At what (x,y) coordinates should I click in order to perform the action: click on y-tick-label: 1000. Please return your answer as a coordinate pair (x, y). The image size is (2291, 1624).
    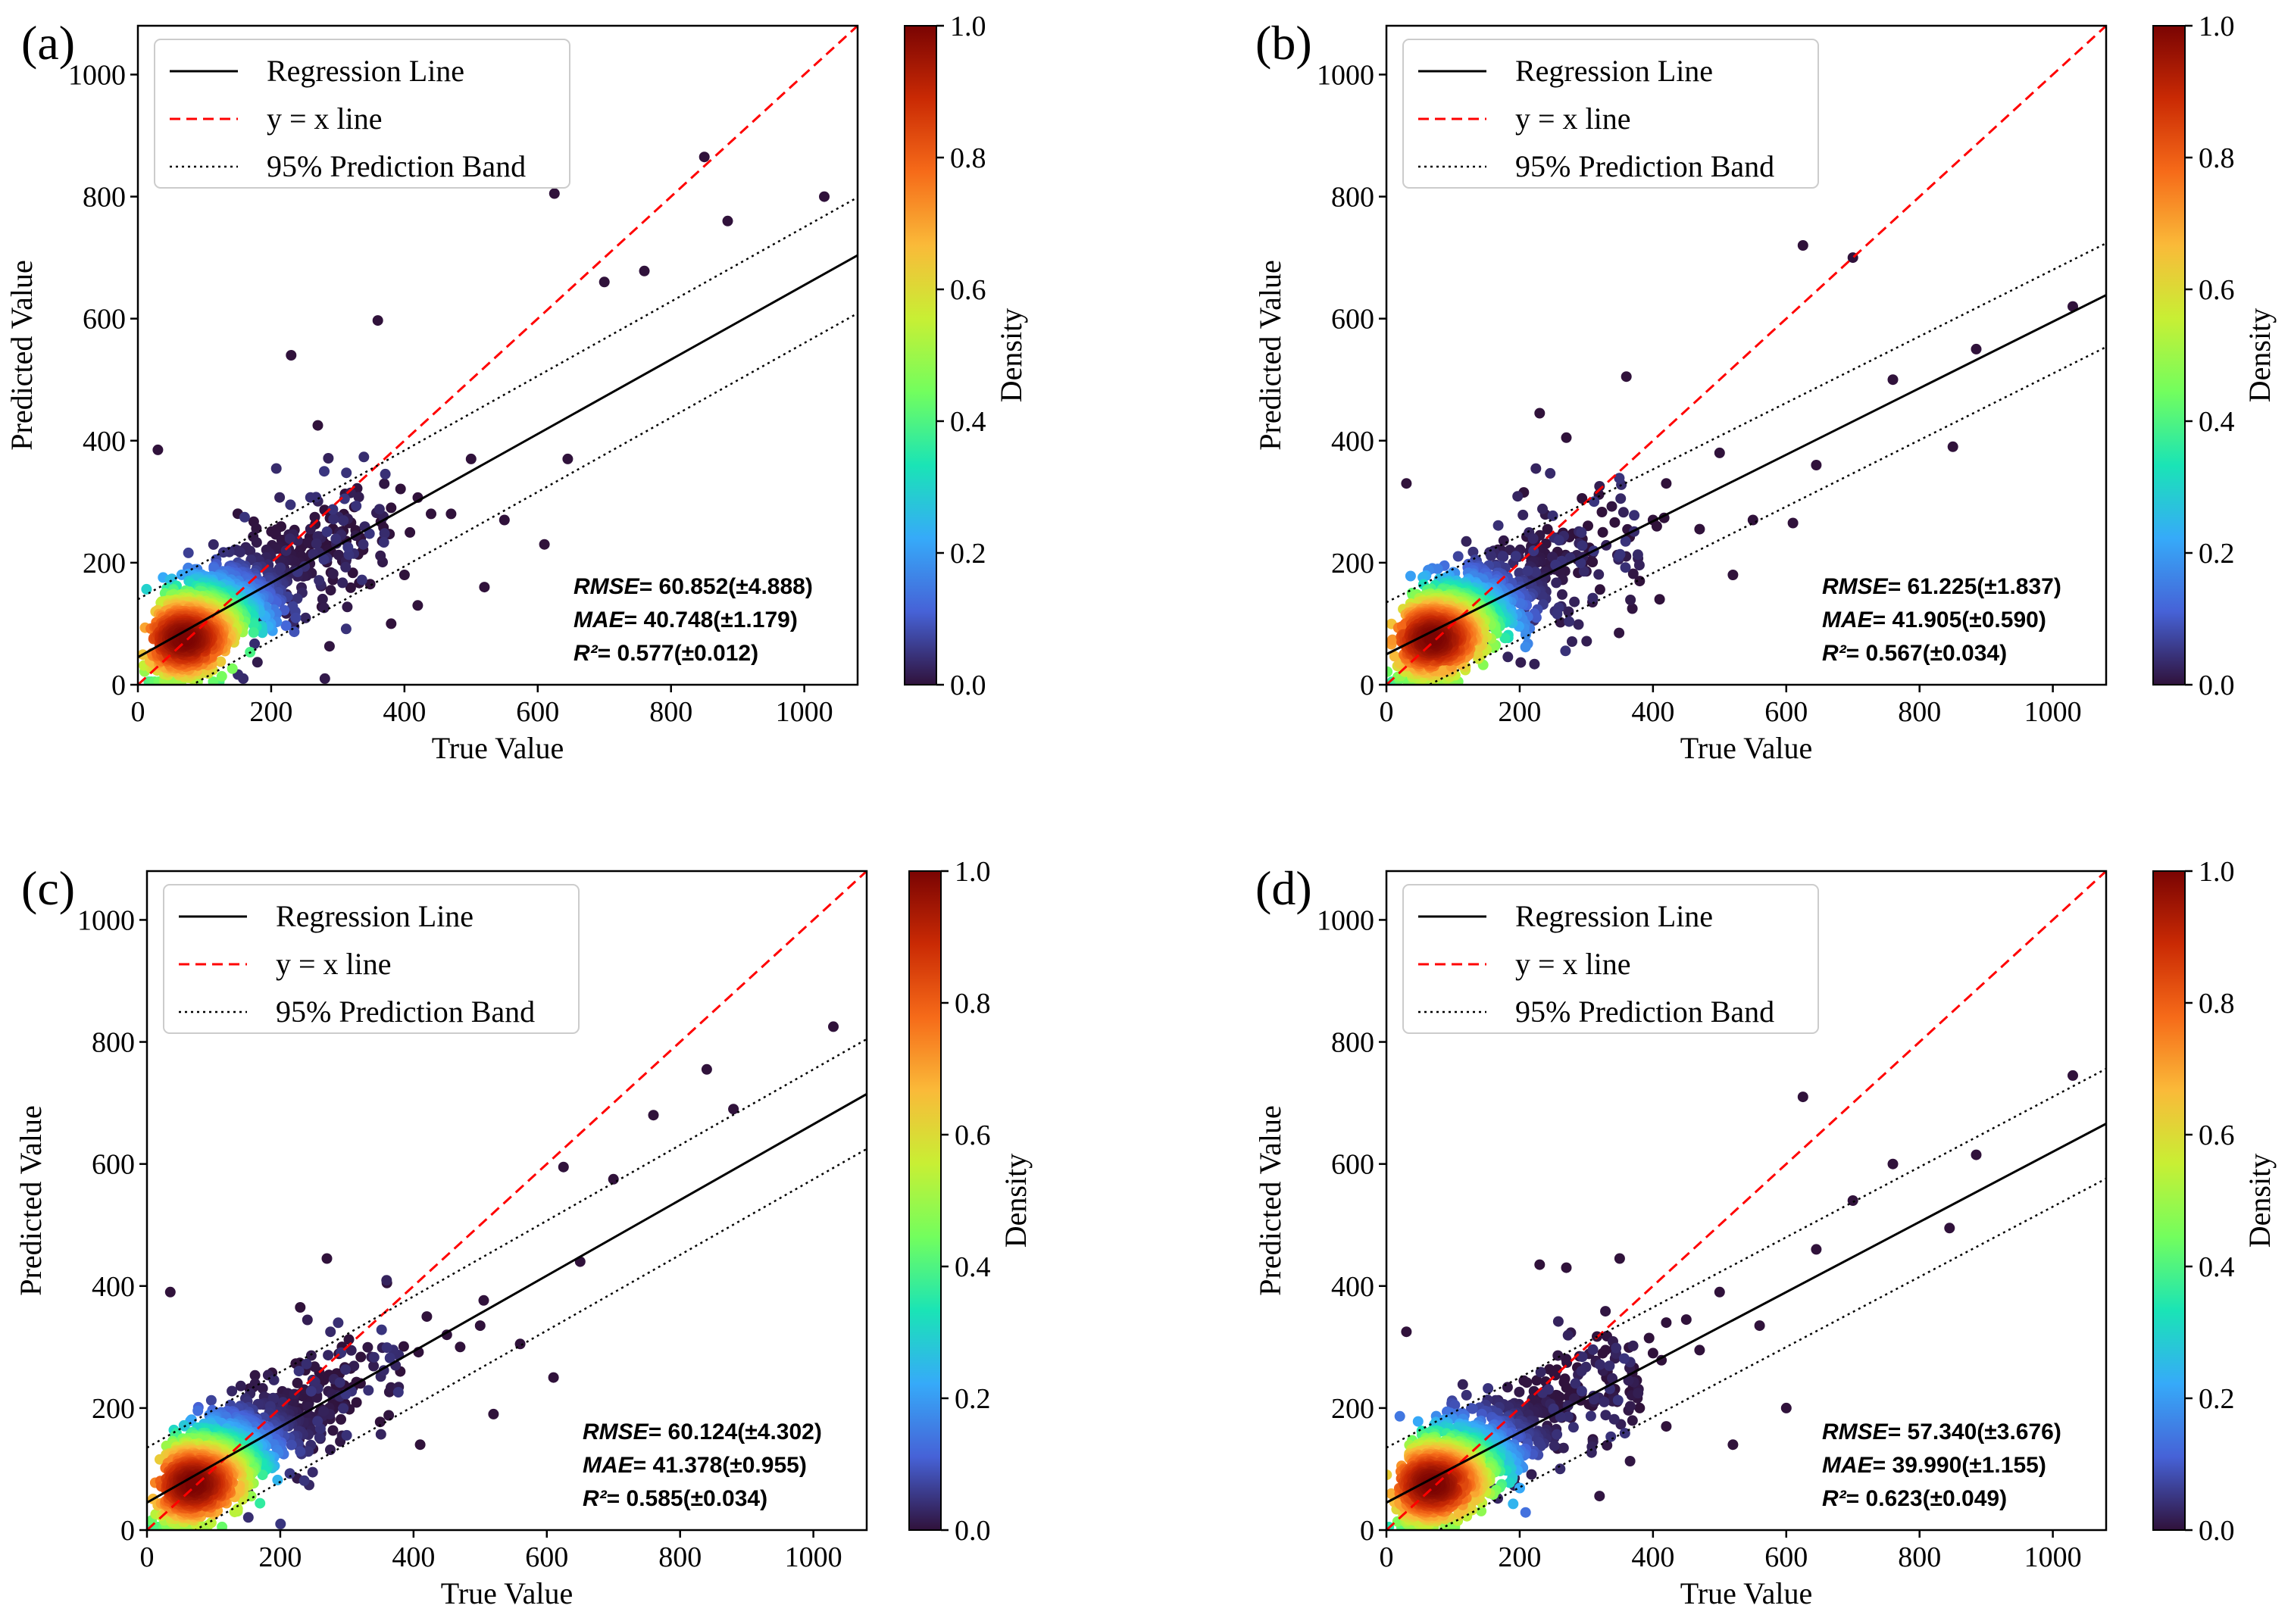
    Looking at the image, I should click on (97, 75).